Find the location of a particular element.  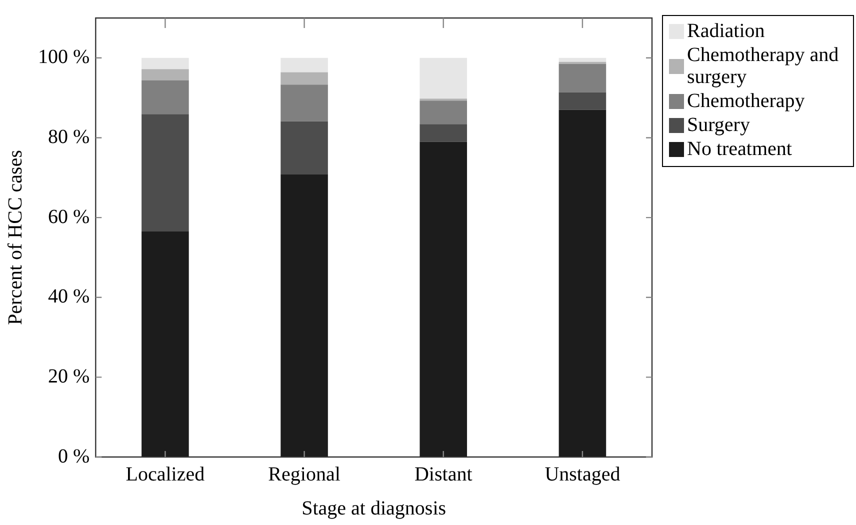

x-axis-title: Stage at diagnosis is located at coordinates (374, 508).